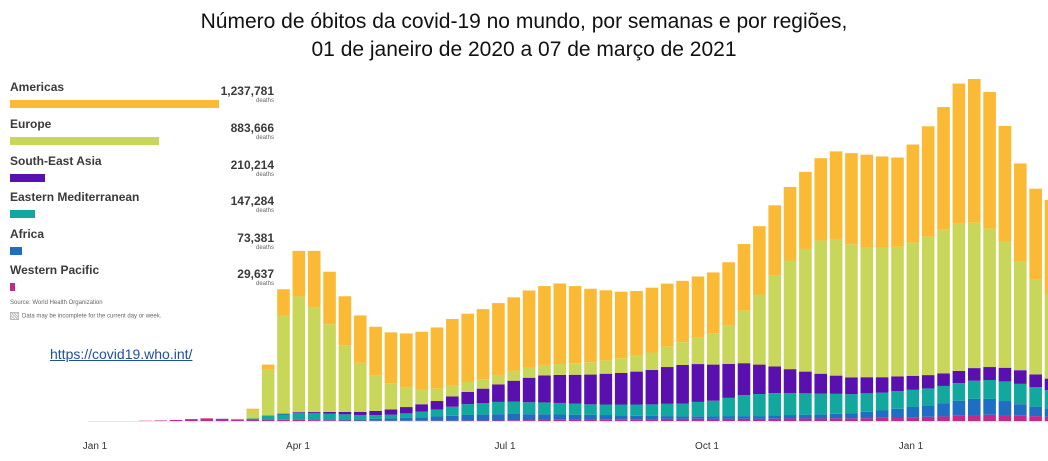 Image resolution: width=1048 pixels, height=461 pixels. What do you see at coordinates (298, 446) in the screenshot?
I see `x-tick-label: Apr 1` at bounding box center [298, 446].